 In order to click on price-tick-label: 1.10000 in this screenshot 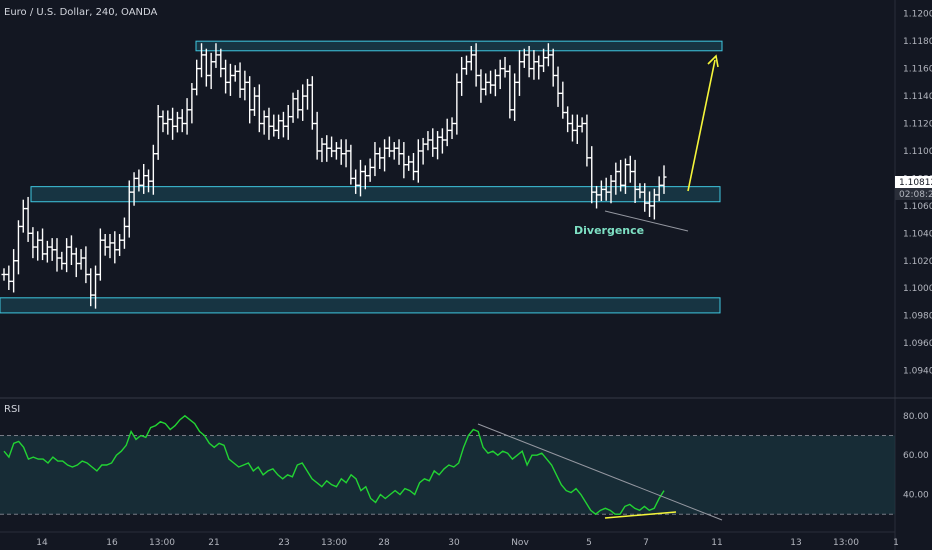, I will do `click(917, 289)`.